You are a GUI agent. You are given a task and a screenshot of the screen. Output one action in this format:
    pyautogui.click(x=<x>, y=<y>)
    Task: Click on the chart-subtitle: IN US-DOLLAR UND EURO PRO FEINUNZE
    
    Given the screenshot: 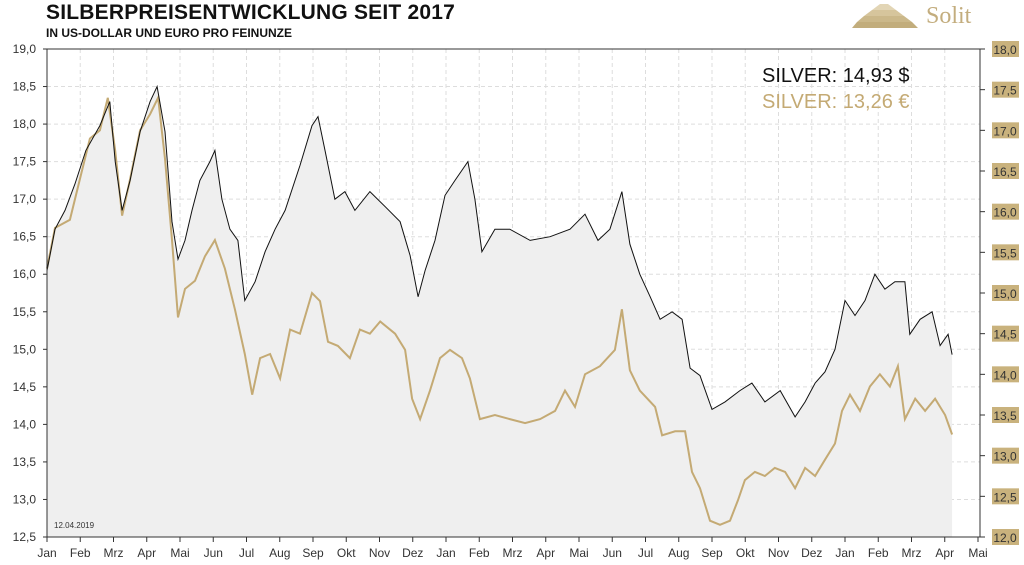 What is the action you would take?
    pyautogui.click(x=169, y=33)
    